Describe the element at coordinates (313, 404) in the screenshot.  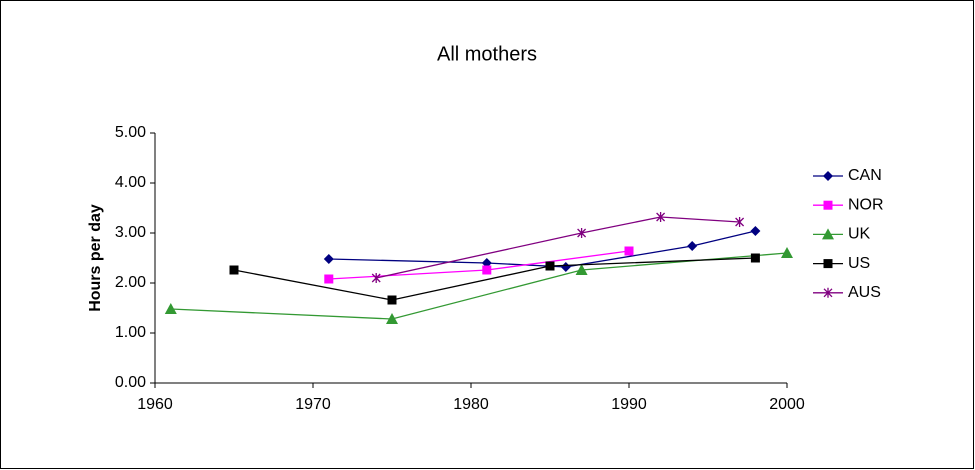
I see `x-tick-label: 1970` at that location.